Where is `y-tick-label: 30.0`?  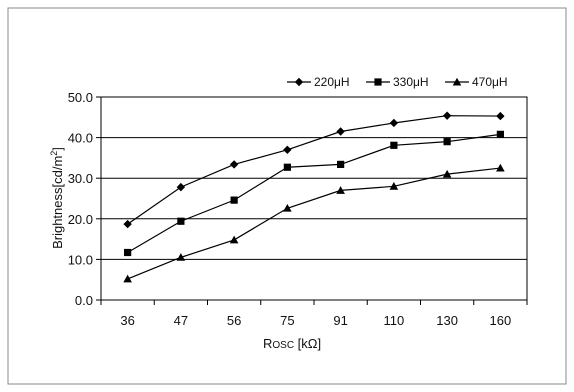 y-tick-label: 30.0 is located at coordinates (80, 178).